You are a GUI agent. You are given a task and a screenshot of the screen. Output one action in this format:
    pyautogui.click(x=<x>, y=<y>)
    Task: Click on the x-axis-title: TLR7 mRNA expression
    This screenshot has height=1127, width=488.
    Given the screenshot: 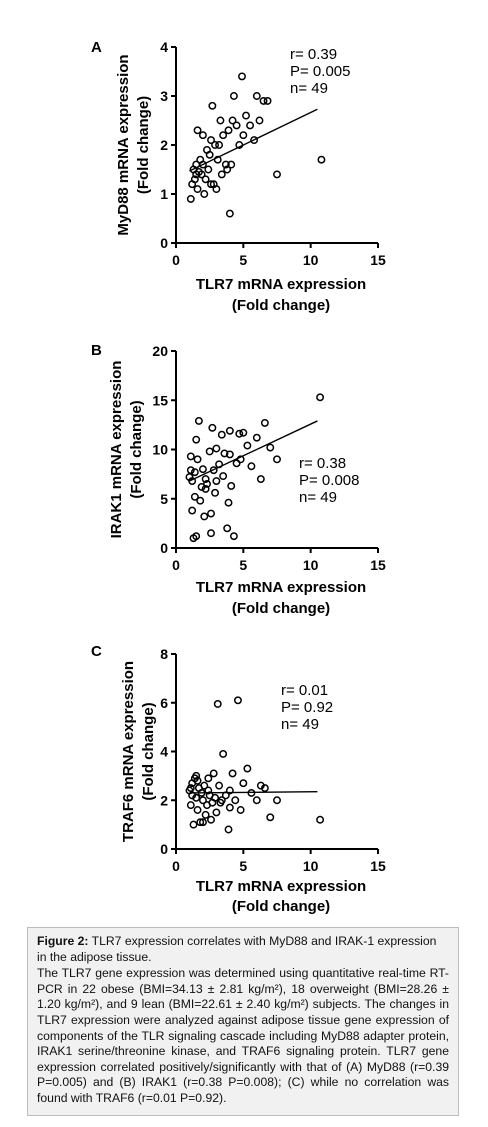 What is the action you would take?
    pyautogui.click(x=281, y=886)
    